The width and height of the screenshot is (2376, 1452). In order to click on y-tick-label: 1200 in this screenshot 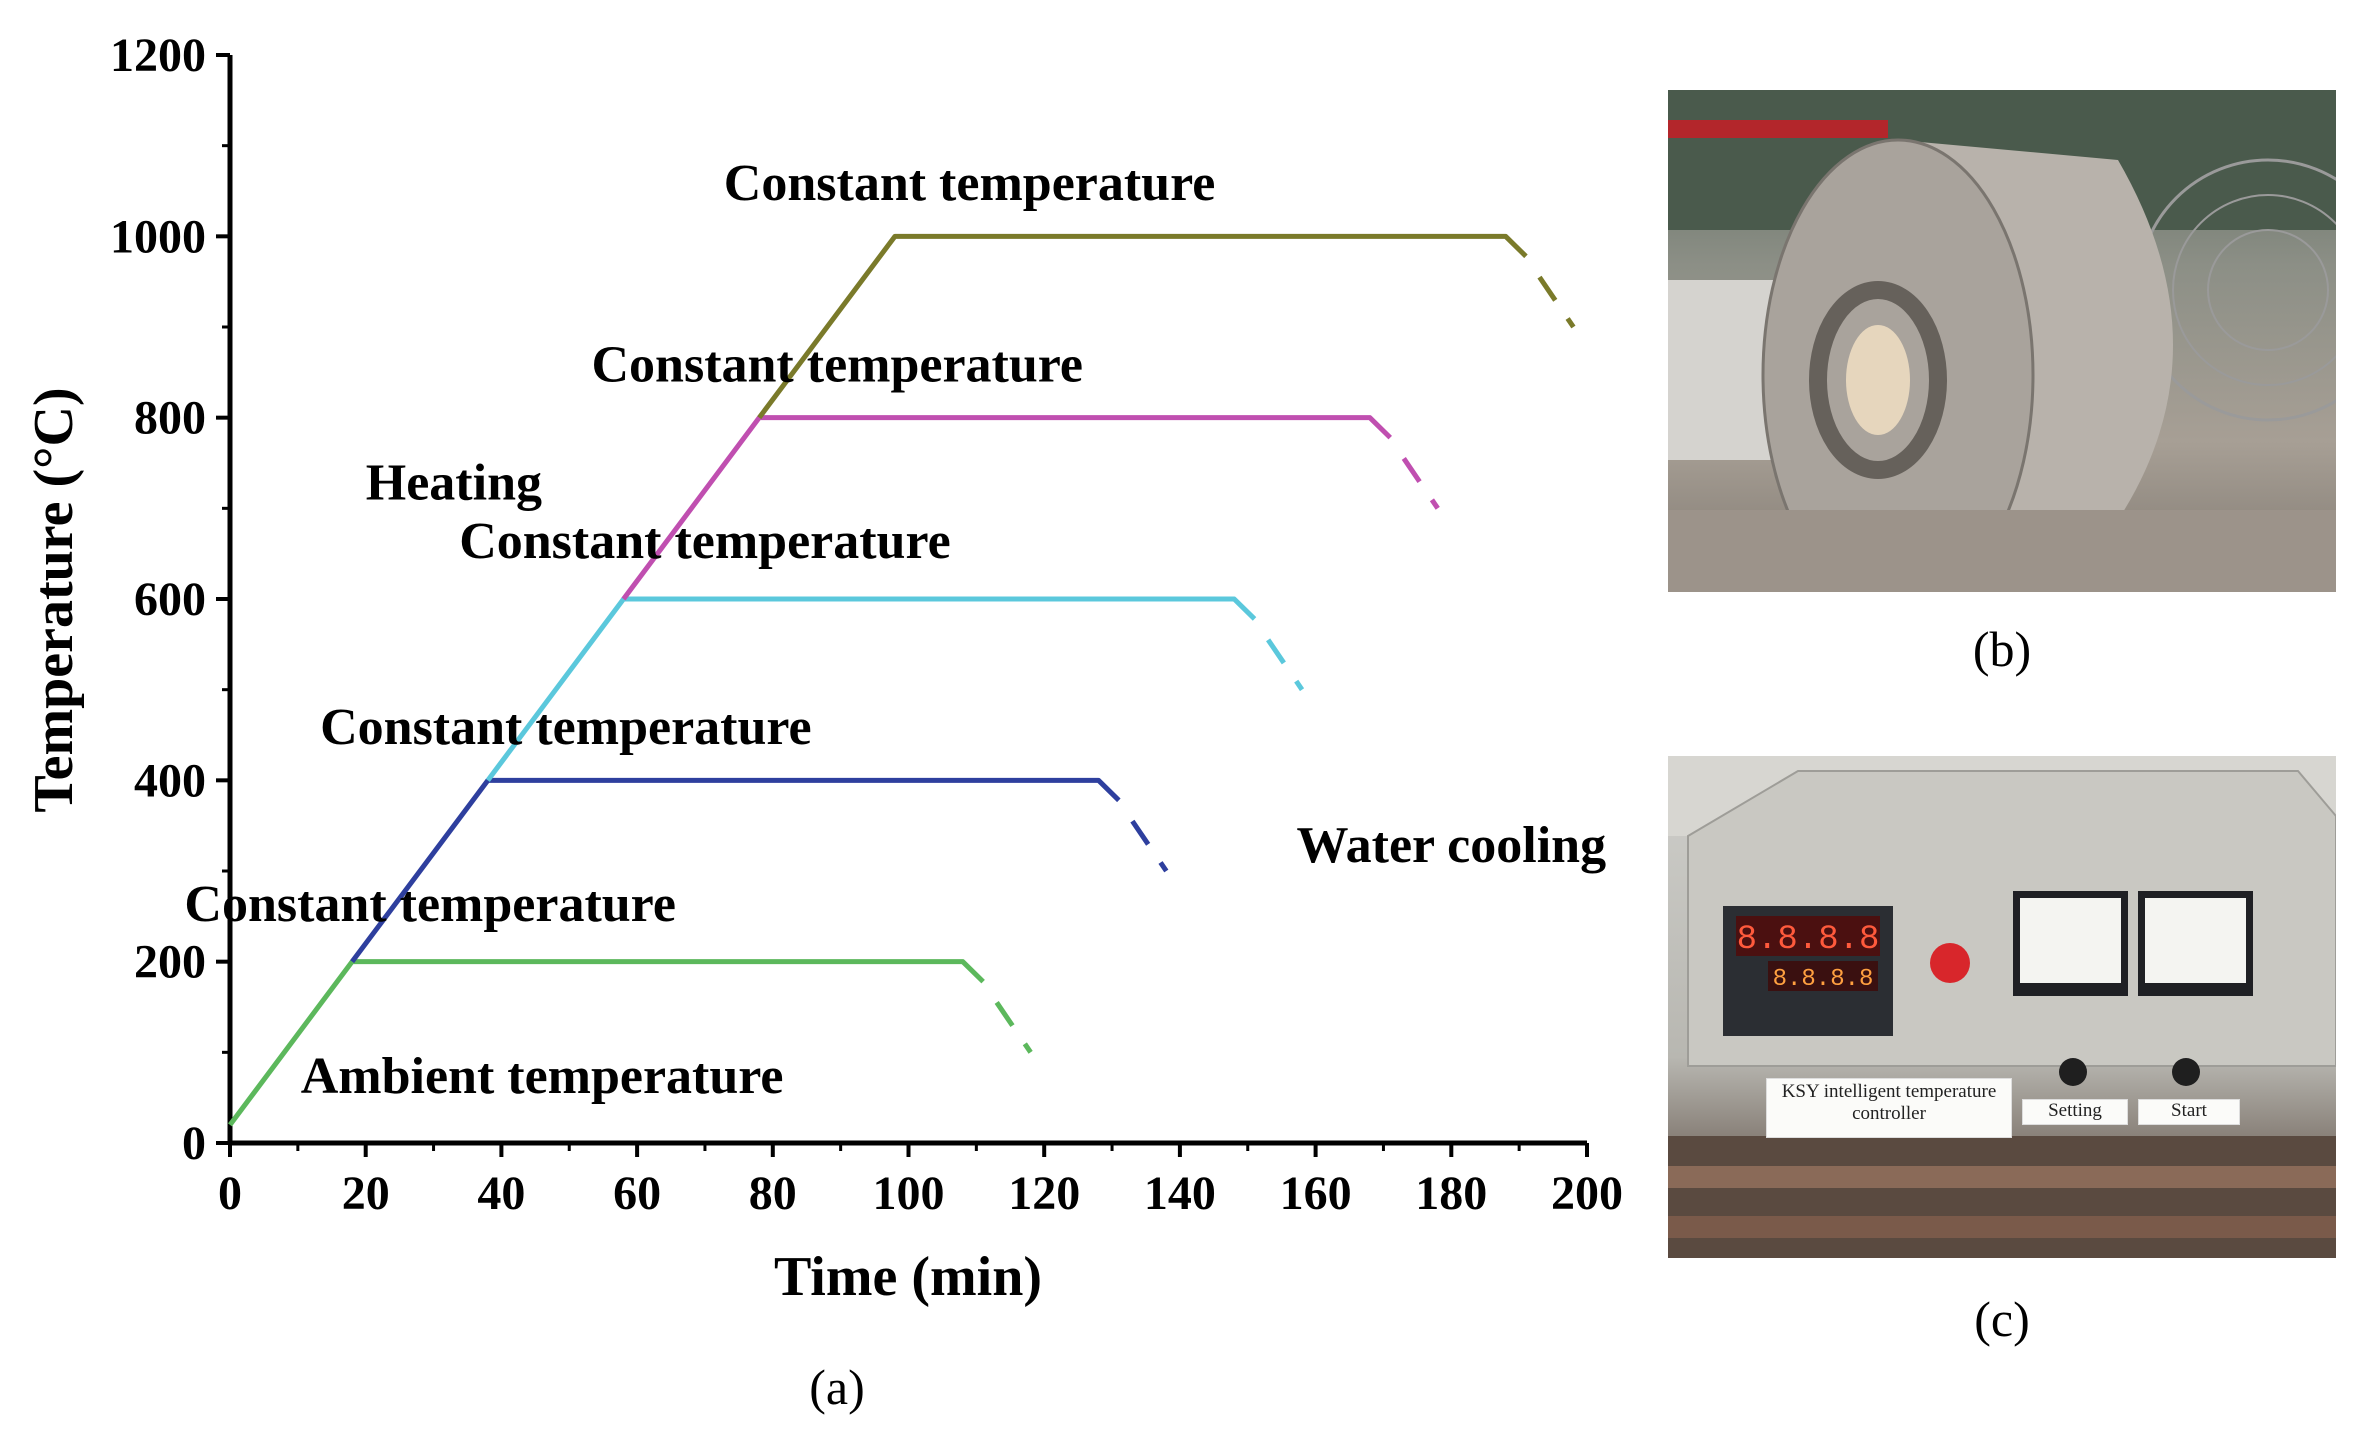, I will do `click(158, 55)`.